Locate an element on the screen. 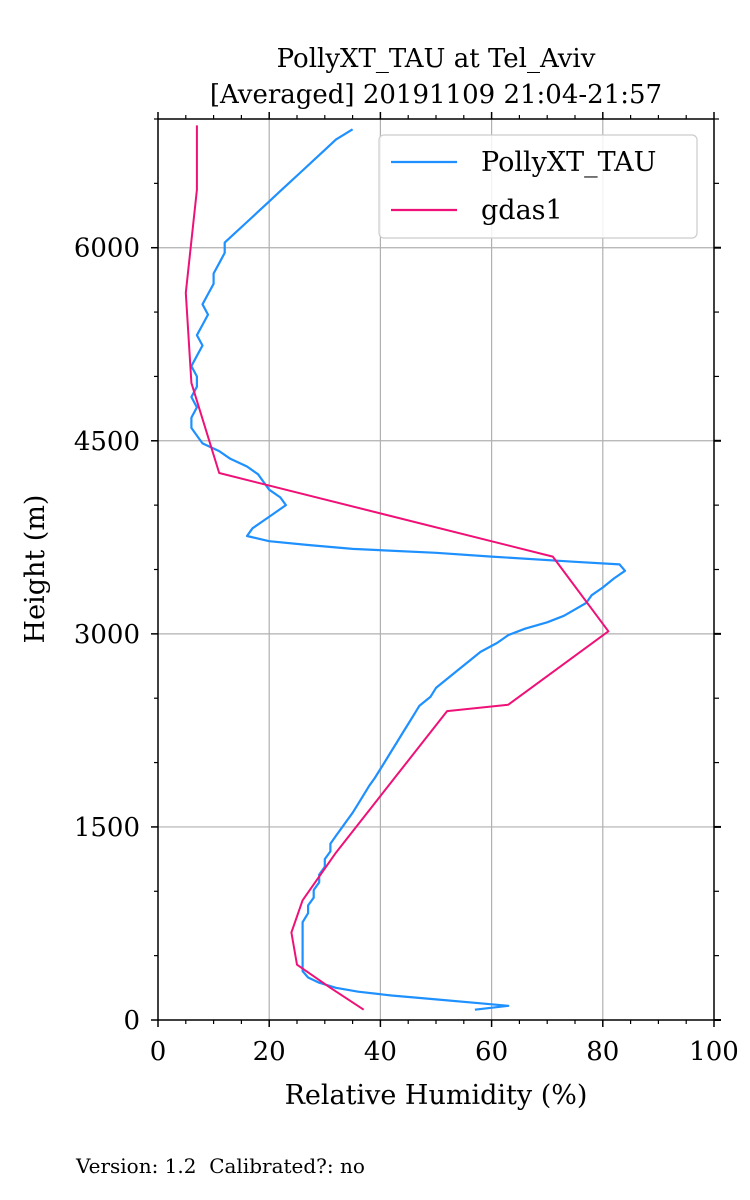 Image resolution: width=750 pixels, height=1200 pixels. x-tick-label: 0 is located at coordinates (158, 1052).